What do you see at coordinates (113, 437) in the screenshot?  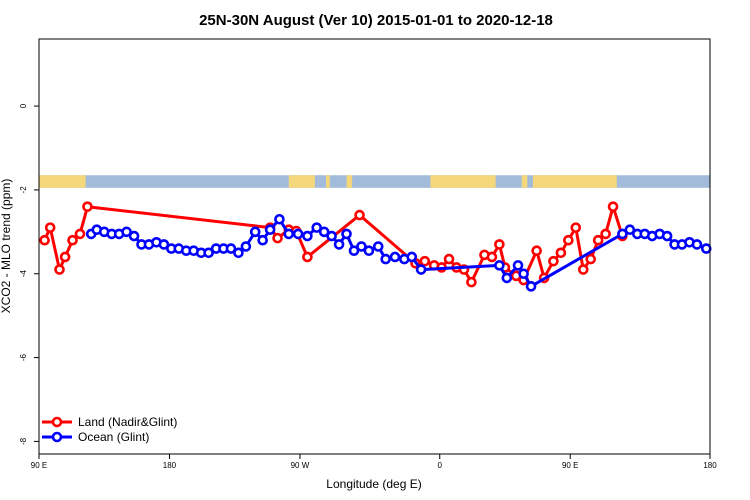 I see `legend-label-ocean: Ocean (Glint)` at bounding box center [113, 437].